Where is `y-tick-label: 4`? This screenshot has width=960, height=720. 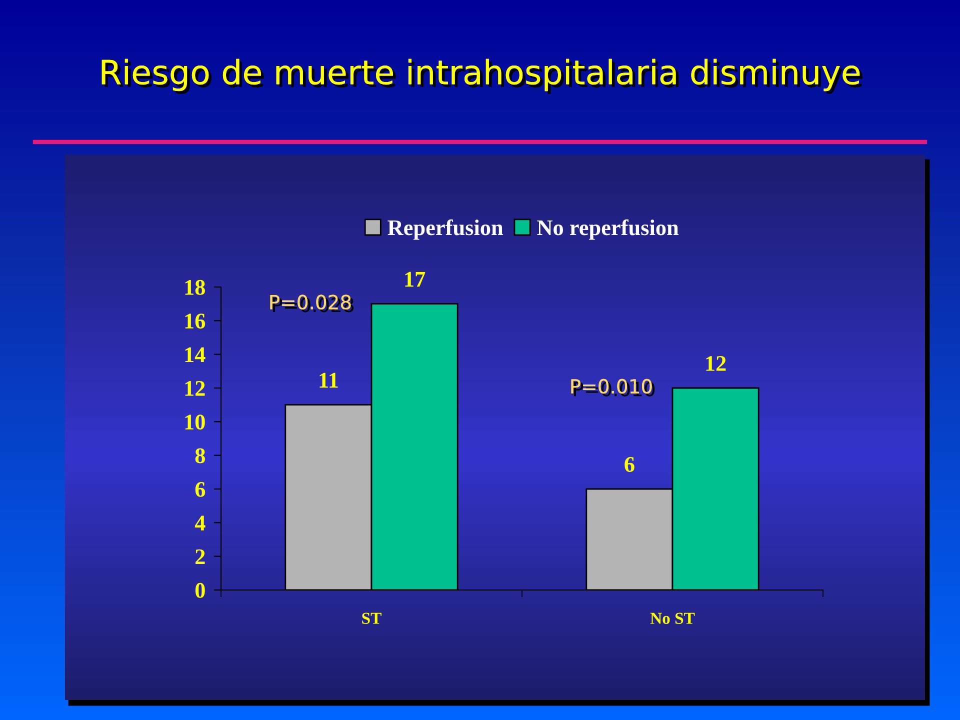
y-tick-label: 4 is located at coordinates (200, 523).